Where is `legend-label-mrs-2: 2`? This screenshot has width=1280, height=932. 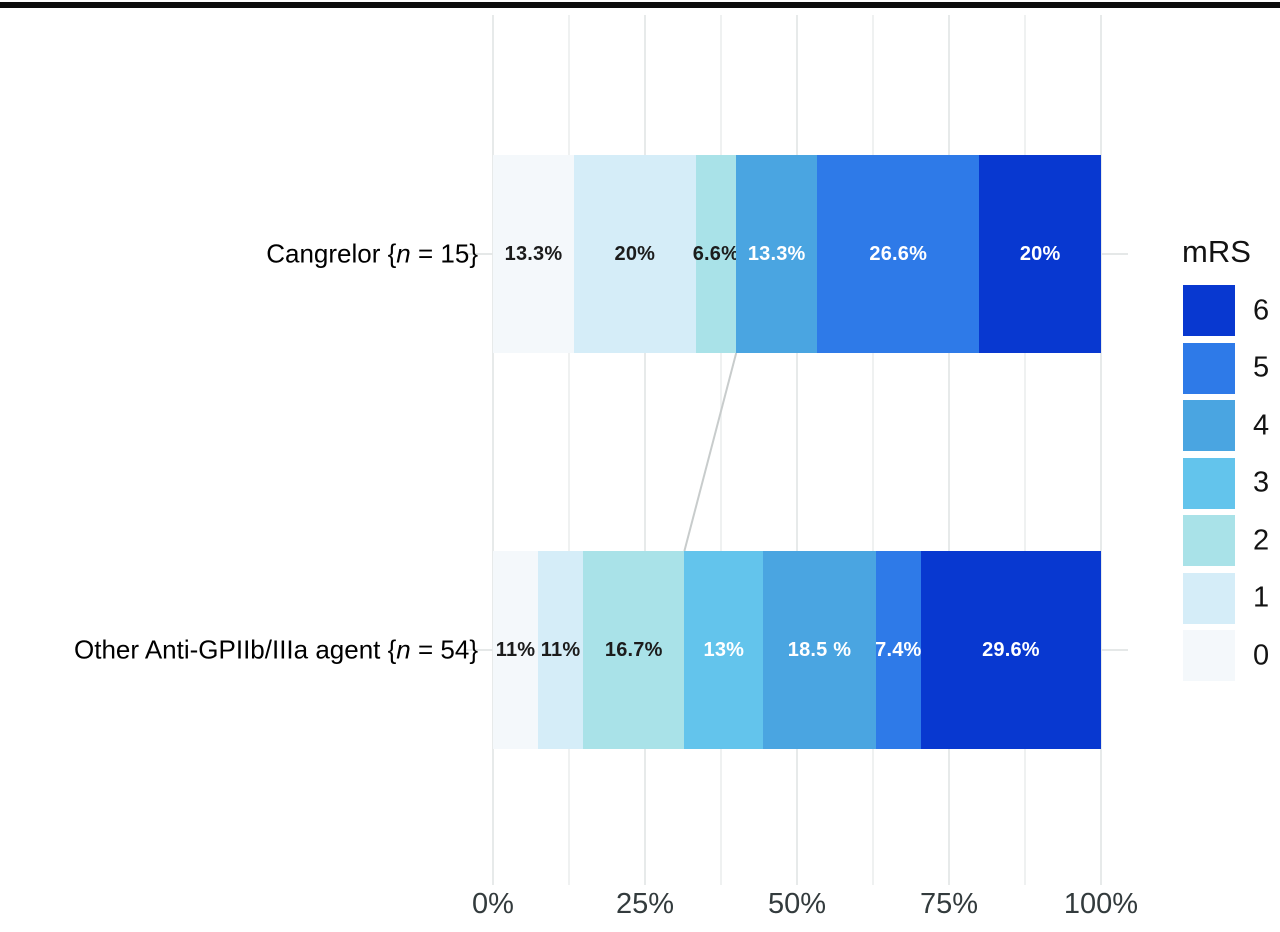
legend-label-mrs-2: 2 is located at coordinates (1261, 540).